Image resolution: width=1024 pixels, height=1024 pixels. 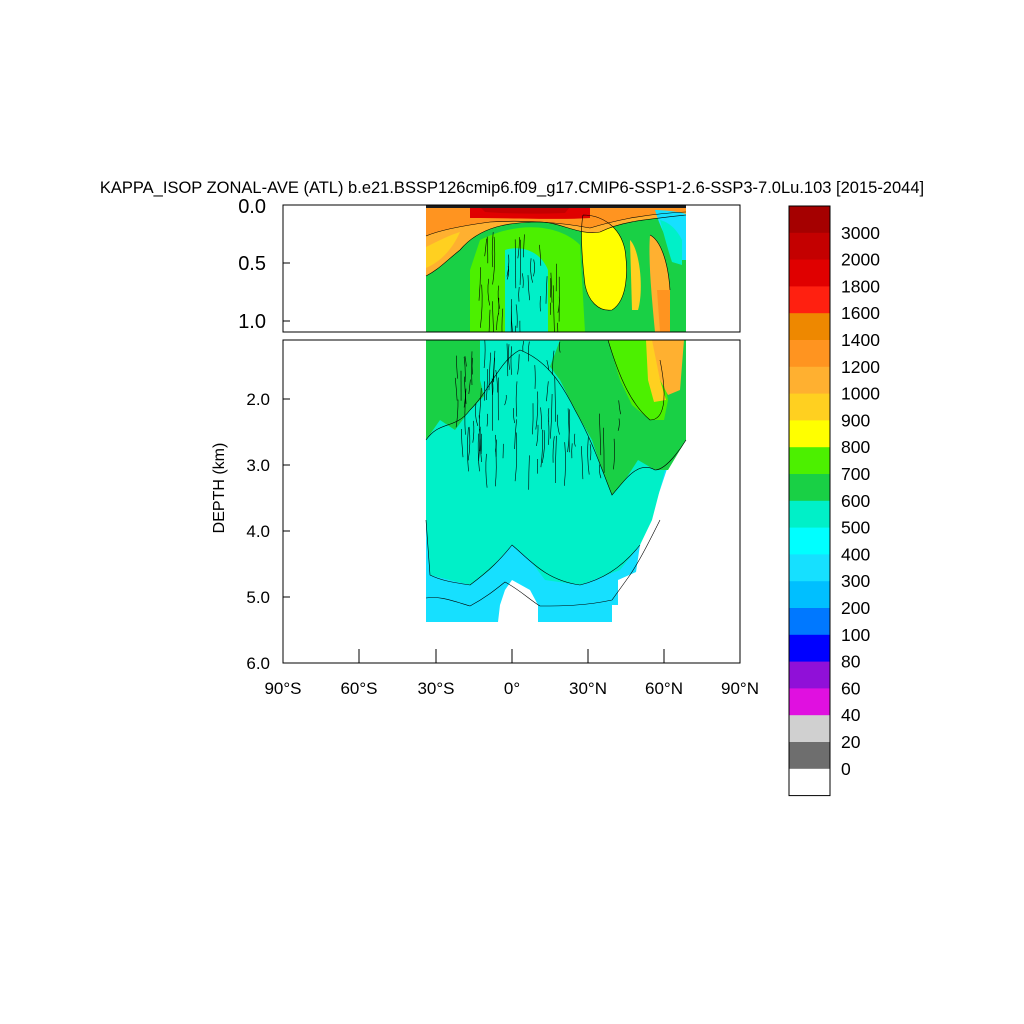 I want to click on colorbar-label: 1600, so click(x=860, y=313).